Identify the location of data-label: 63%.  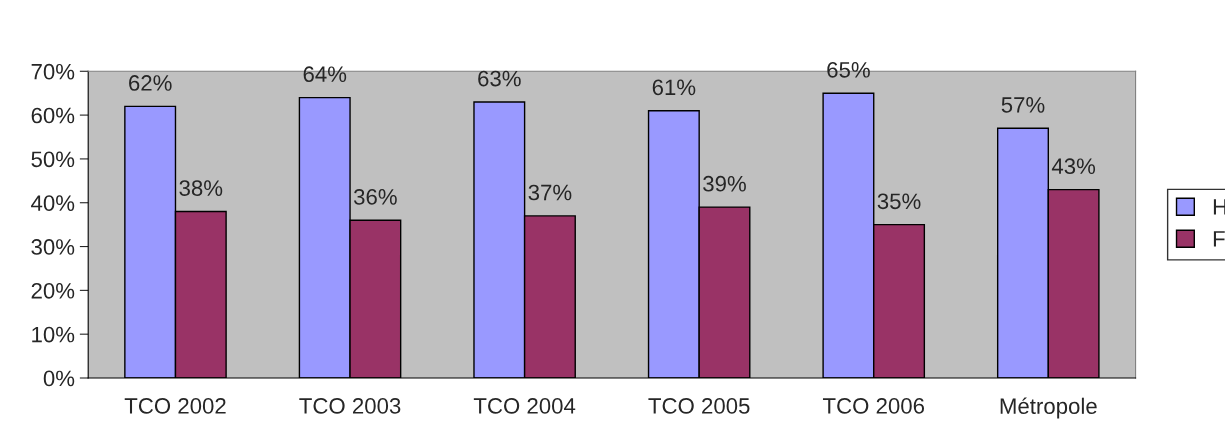
(499, 78).